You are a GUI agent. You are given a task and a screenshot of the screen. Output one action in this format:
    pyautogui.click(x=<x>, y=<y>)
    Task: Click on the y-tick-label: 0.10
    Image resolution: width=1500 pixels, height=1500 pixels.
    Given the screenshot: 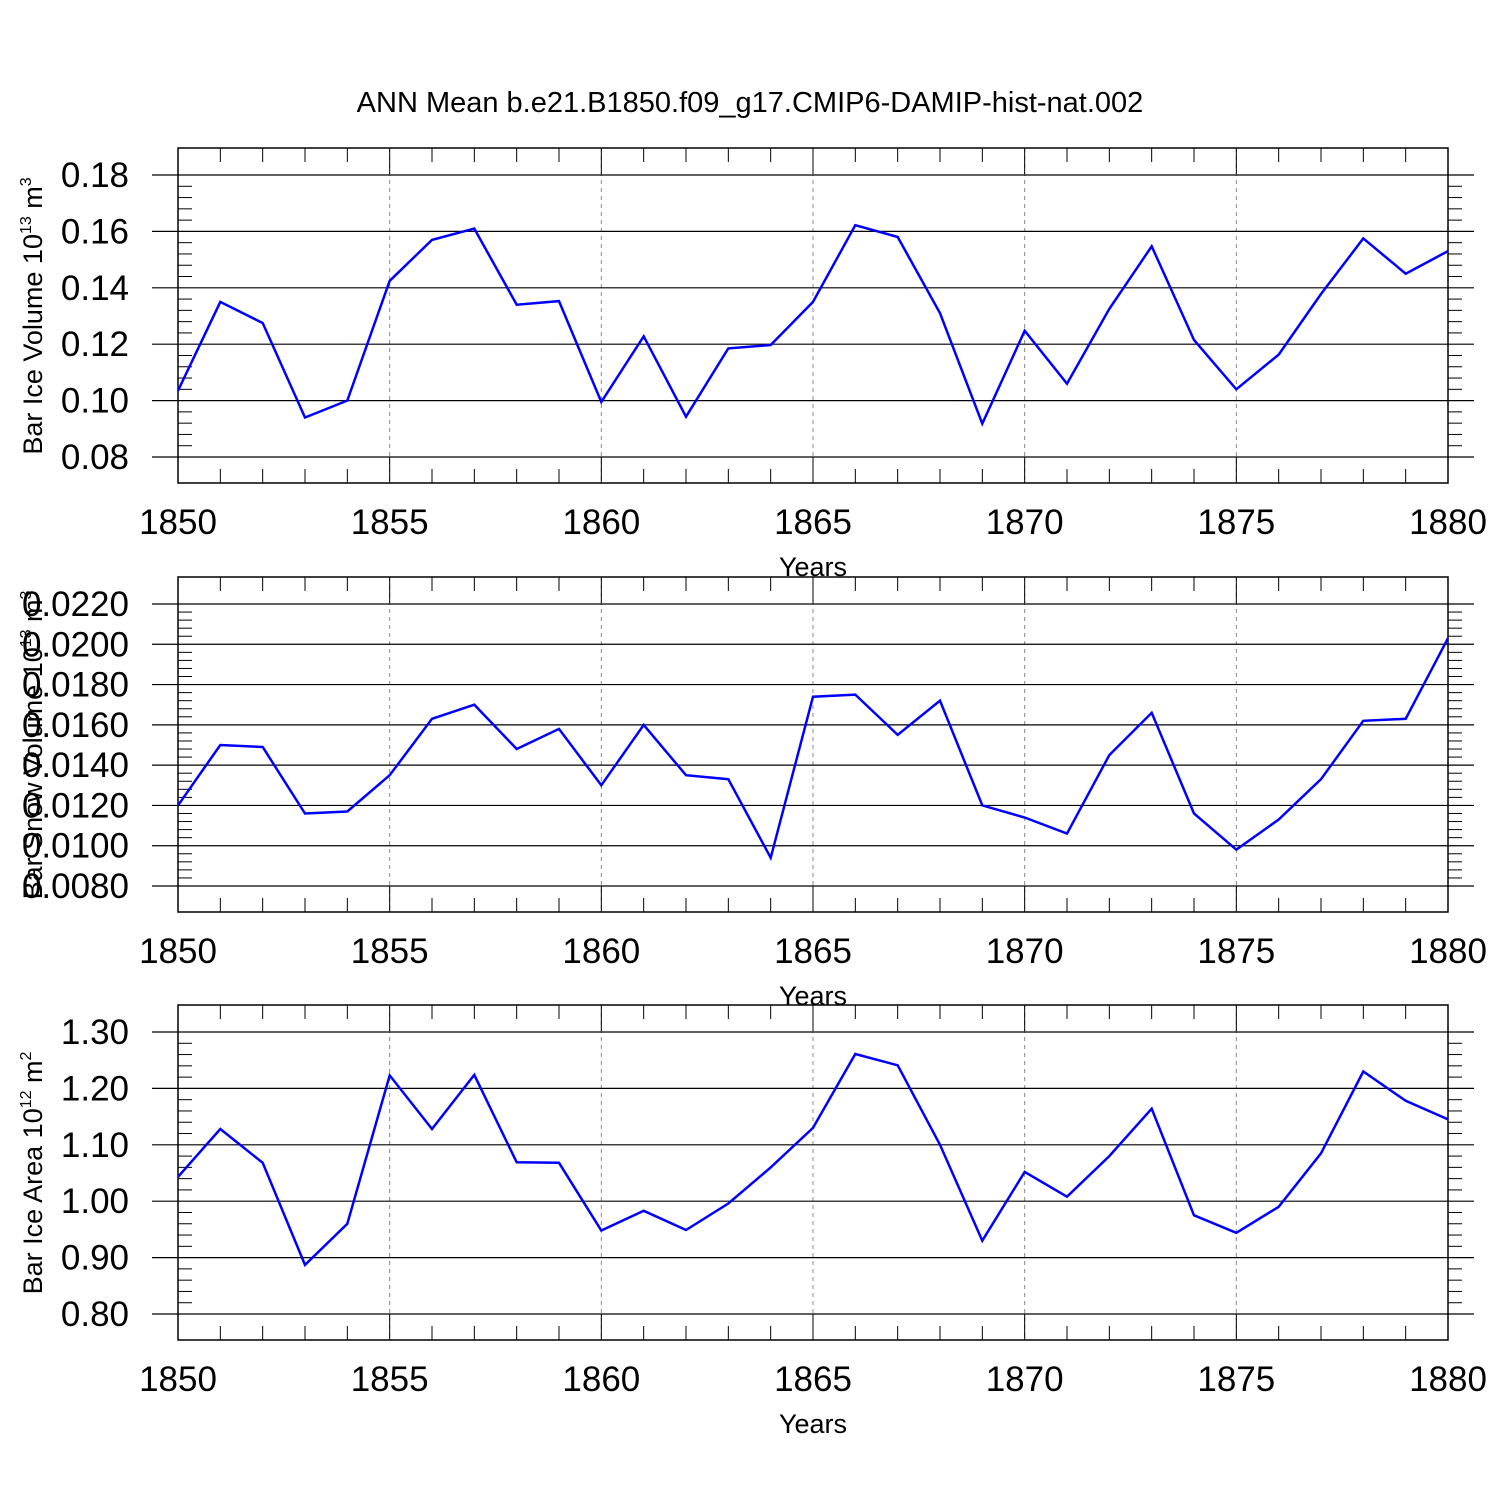 What is the action you would take?
    pyautogui.click(x=95, y=401)
    